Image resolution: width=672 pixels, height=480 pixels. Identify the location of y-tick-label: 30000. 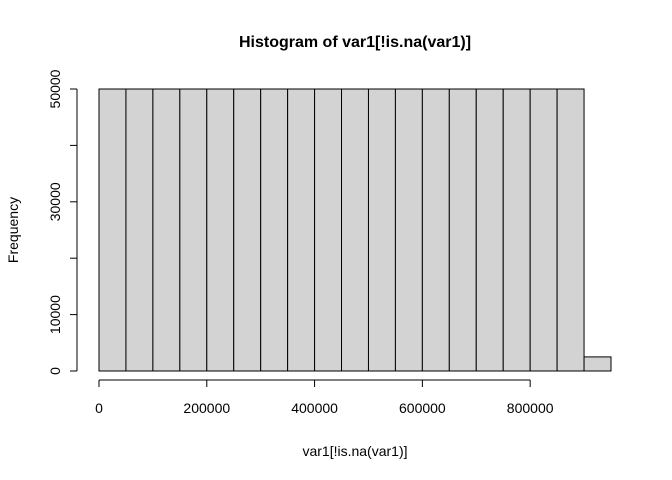
(55, 201).